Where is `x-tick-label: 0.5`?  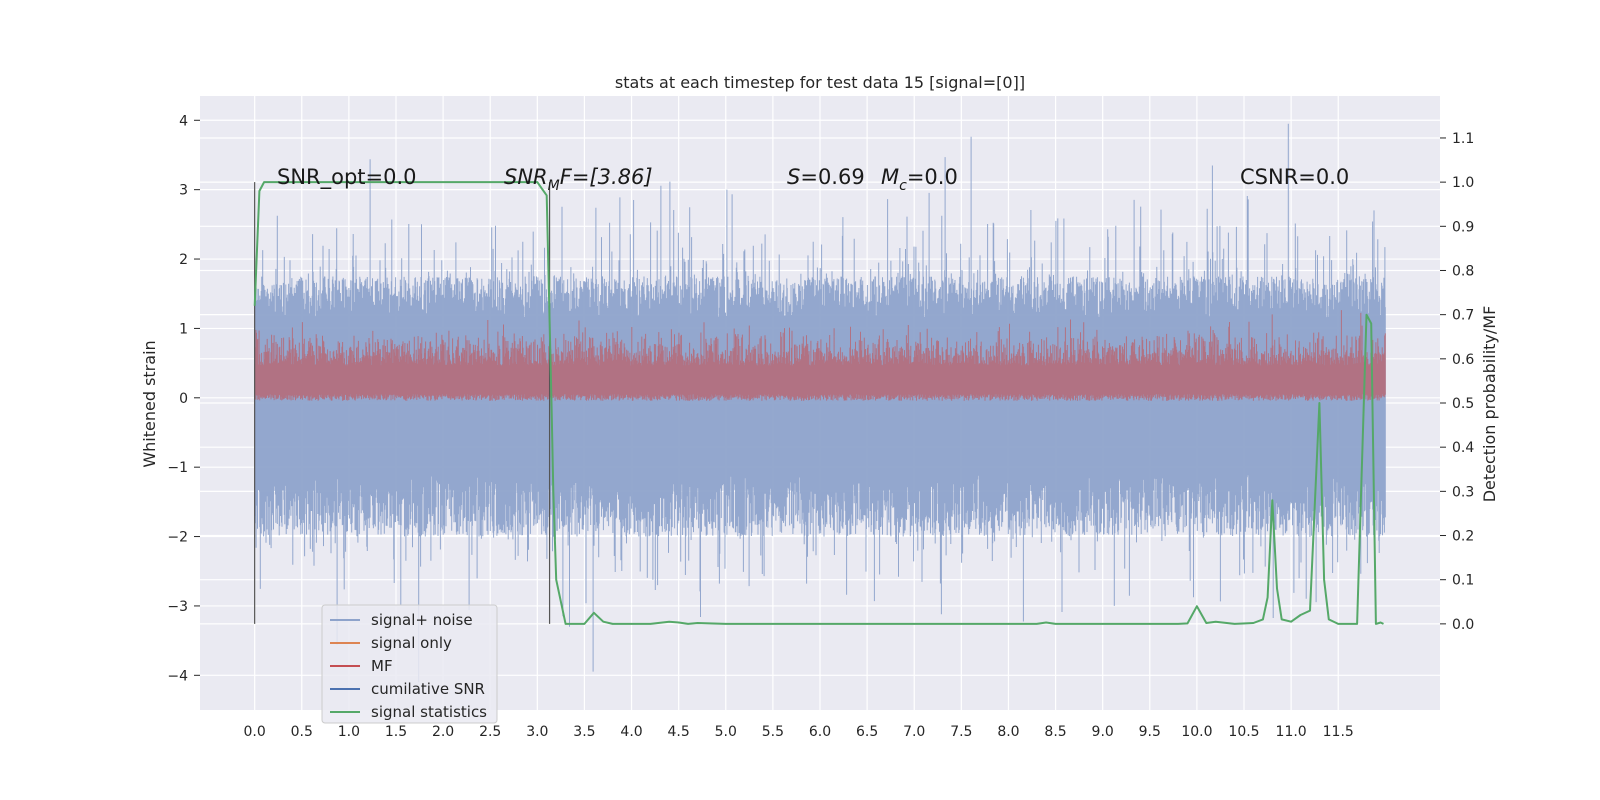 x-tick-label: 0.5 is located at coordinates (302, 732).